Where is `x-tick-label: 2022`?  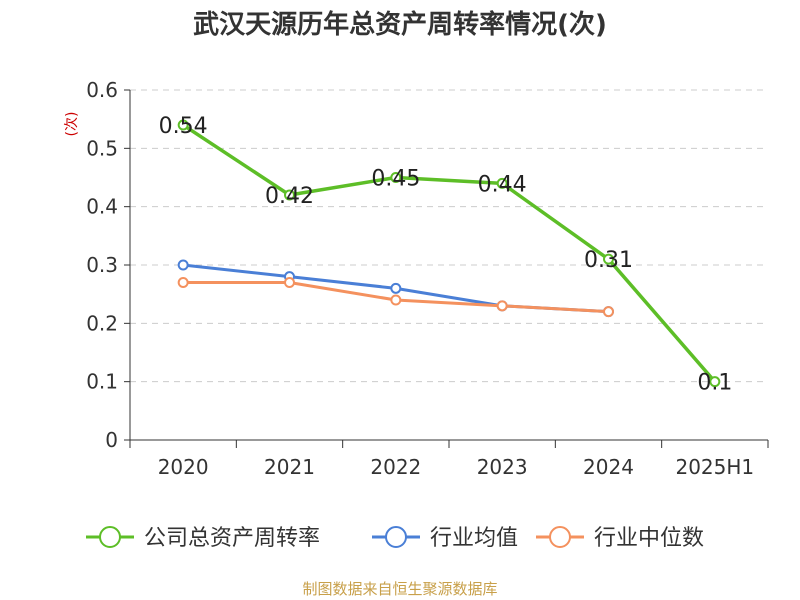 x-tick-label: 2022 is located at coordinates (395, 467).